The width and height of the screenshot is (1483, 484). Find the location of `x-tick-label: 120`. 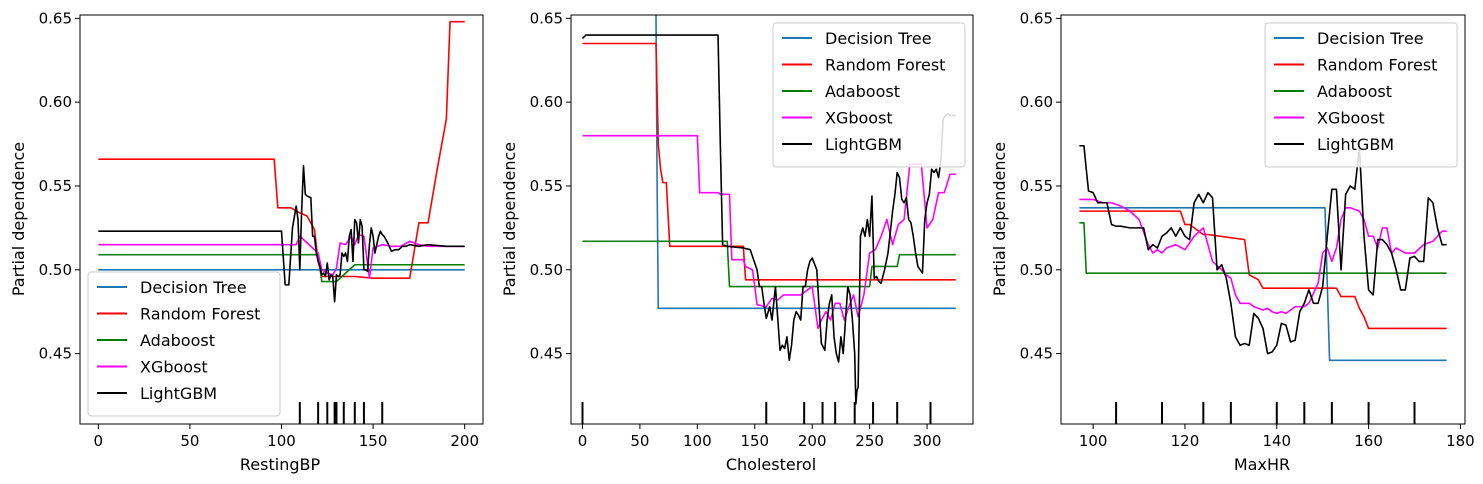

x-tick-label: 120 is located at coordinates (1185, 441).